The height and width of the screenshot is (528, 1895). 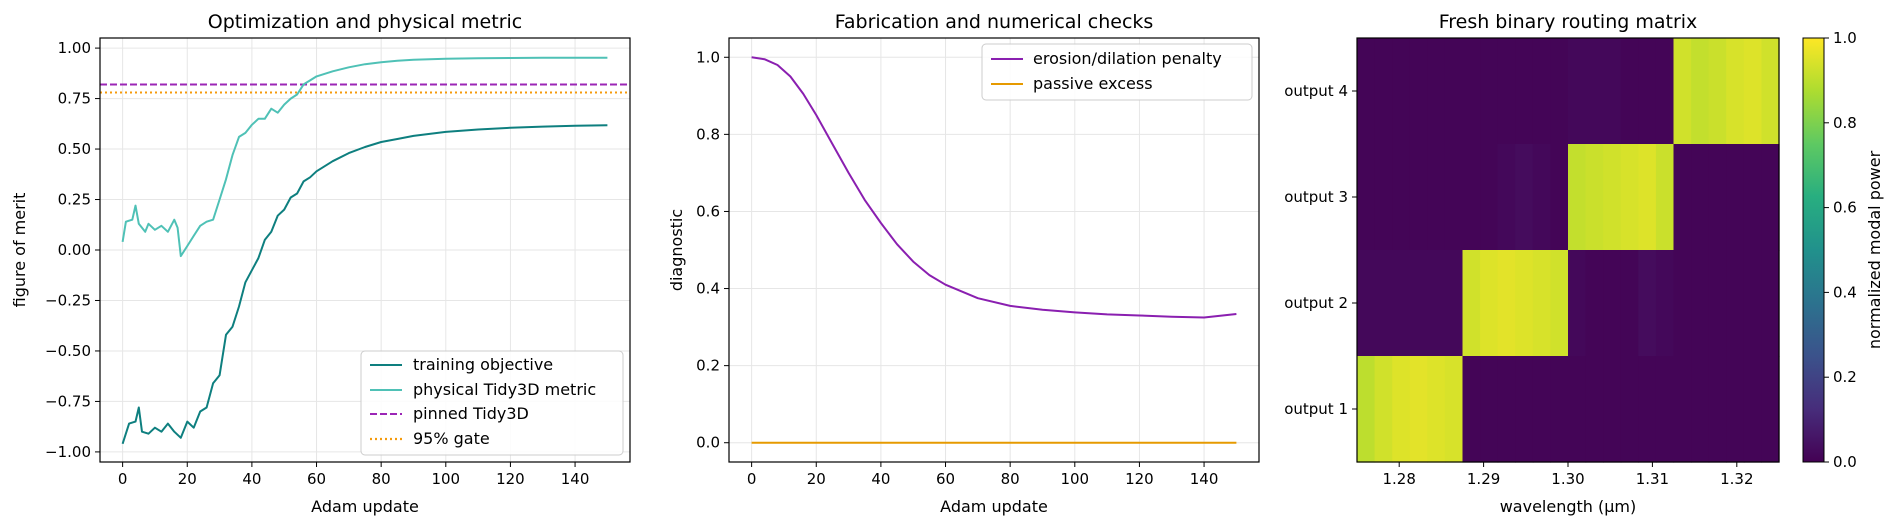 I want to click on legend-label-training-objective: training objective, so click(x=483, y=364).